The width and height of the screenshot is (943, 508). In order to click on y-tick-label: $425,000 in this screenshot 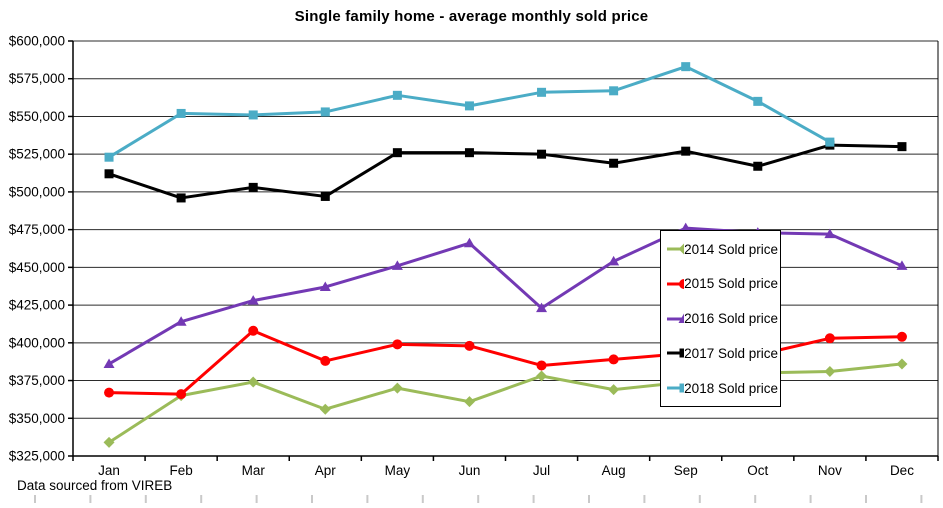, I will do `click(37, 305)`.